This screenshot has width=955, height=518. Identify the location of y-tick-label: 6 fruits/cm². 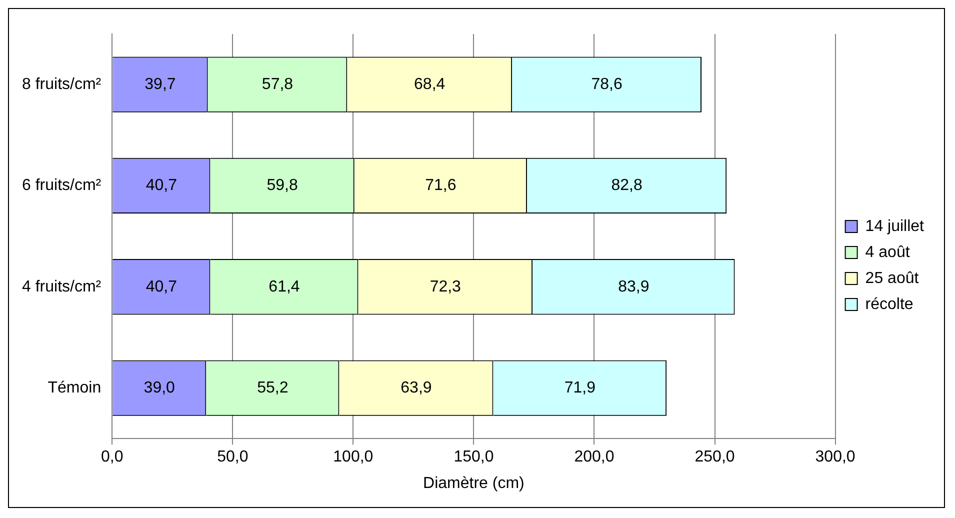
(62, 185).